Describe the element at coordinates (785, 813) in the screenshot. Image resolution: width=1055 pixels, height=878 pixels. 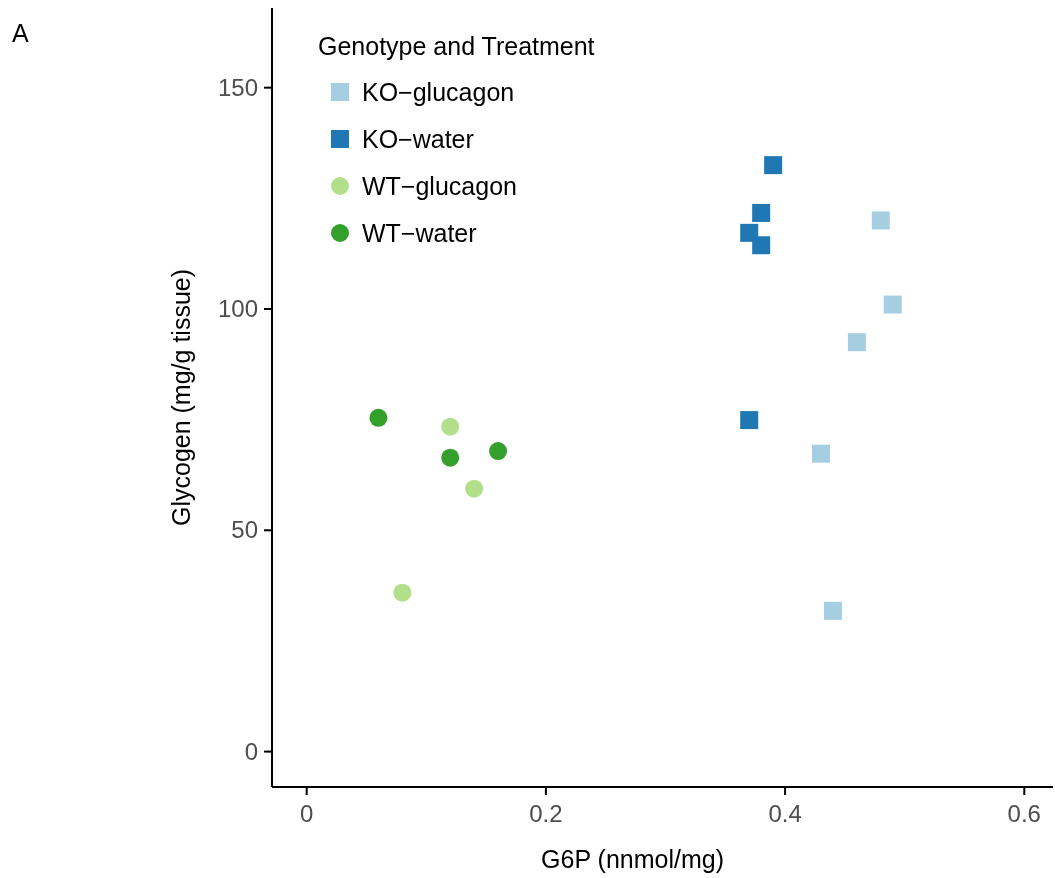
I see `x-tick-label: 0.4` at that location.